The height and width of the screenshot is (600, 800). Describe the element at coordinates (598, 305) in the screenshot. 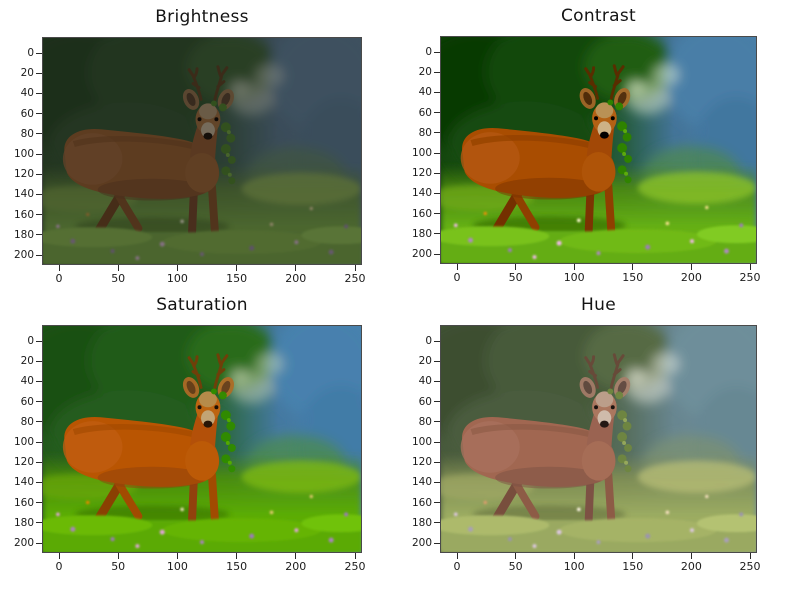

I see `subplot-title: Hue` at that location.